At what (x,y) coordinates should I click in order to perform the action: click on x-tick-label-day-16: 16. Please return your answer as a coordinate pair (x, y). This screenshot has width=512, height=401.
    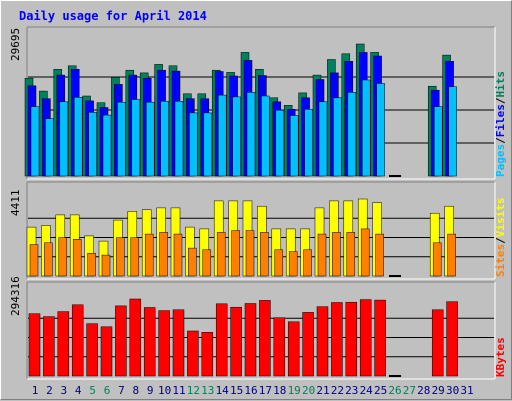
    Looking at the image, I should click on (250, 390).